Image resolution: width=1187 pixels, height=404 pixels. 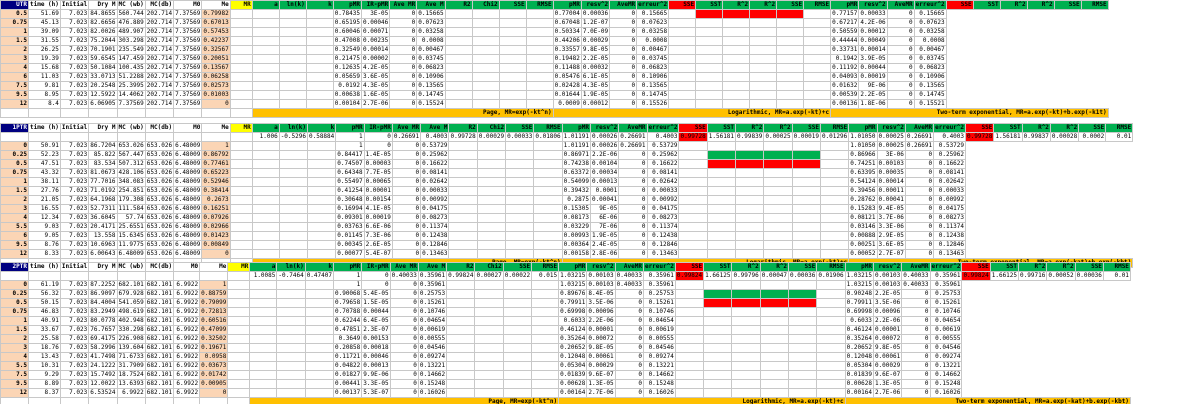 I want to click on model-cell: 0.16622, so click(x=950, y=164).